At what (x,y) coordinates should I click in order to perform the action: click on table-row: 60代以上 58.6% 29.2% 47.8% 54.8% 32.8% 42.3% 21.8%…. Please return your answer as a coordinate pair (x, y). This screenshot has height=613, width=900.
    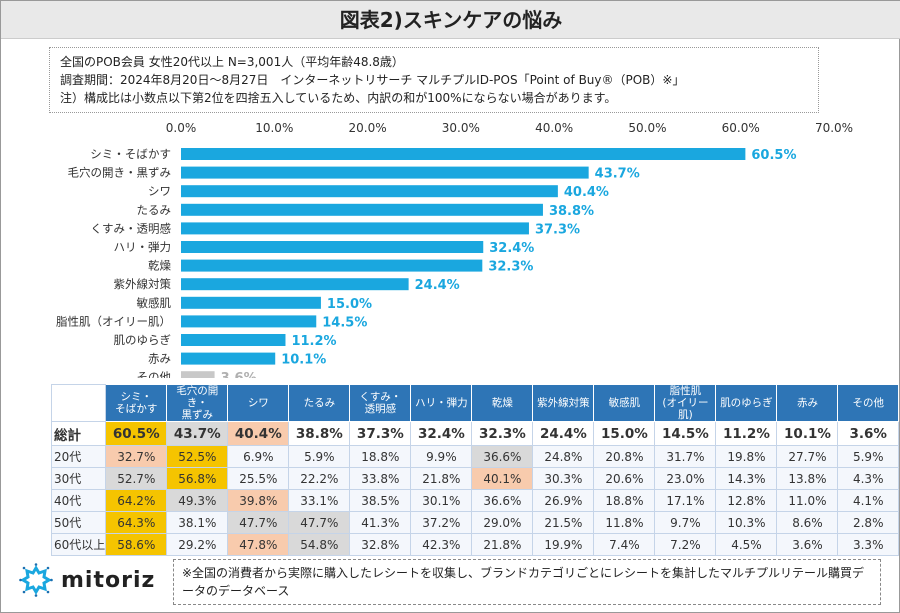
    Looking at the image, I should click on (474, 544).